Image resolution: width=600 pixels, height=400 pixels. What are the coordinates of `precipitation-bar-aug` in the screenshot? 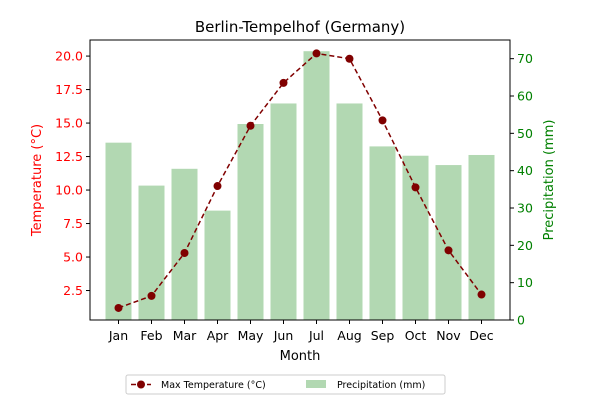 It's located at (349, 211).